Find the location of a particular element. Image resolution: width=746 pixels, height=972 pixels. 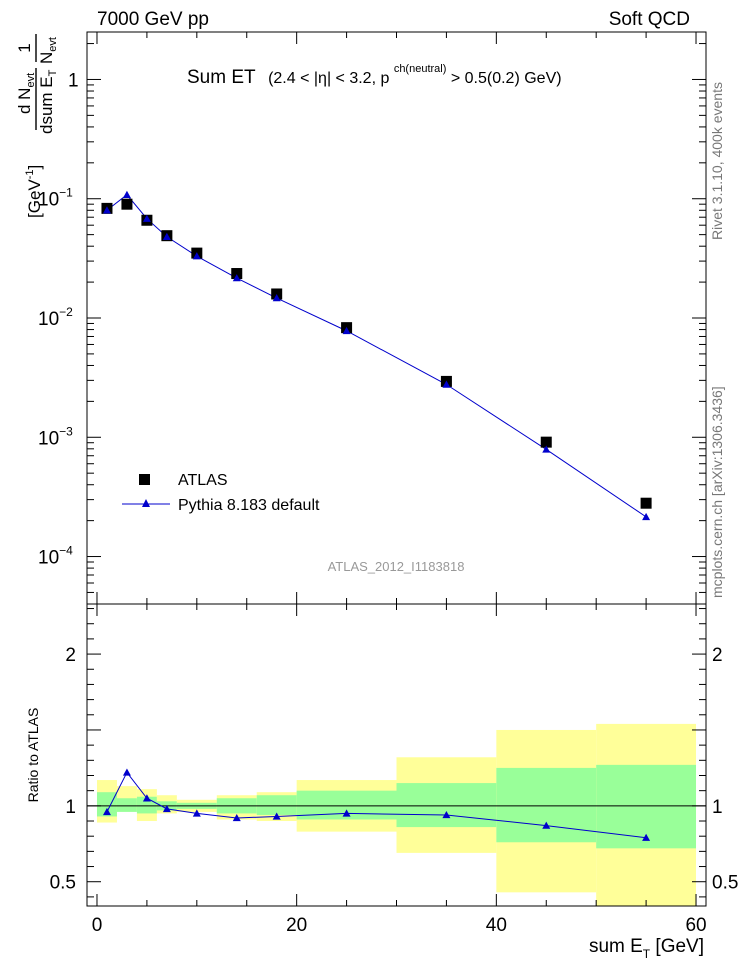

analysis-id-label: ATLAS_2012_I1183818 is located at coordinates (396, 566).